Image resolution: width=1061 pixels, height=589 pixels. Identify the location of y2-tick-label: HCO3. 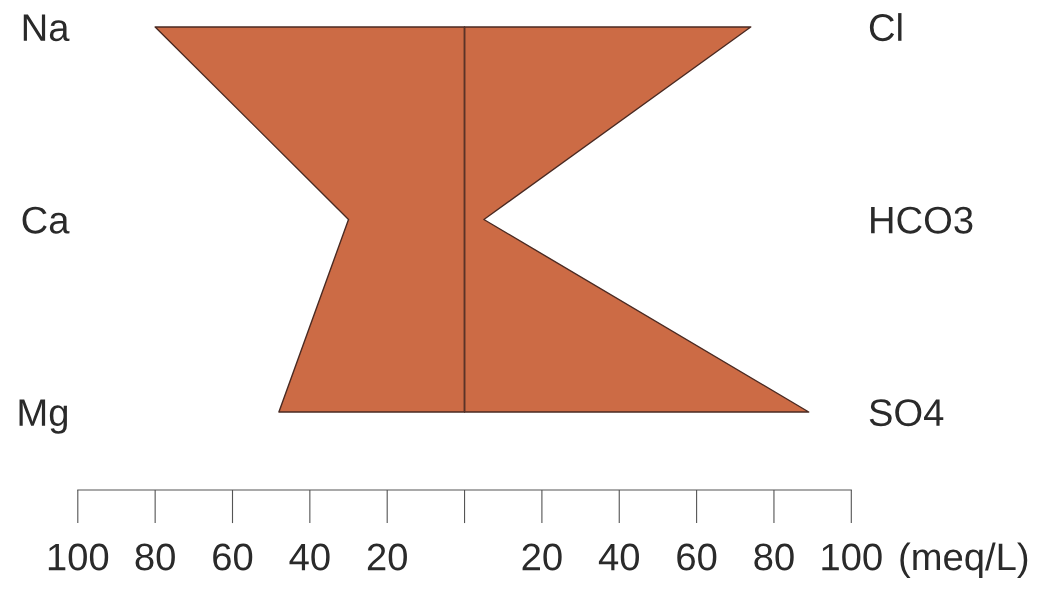
(922, 220).